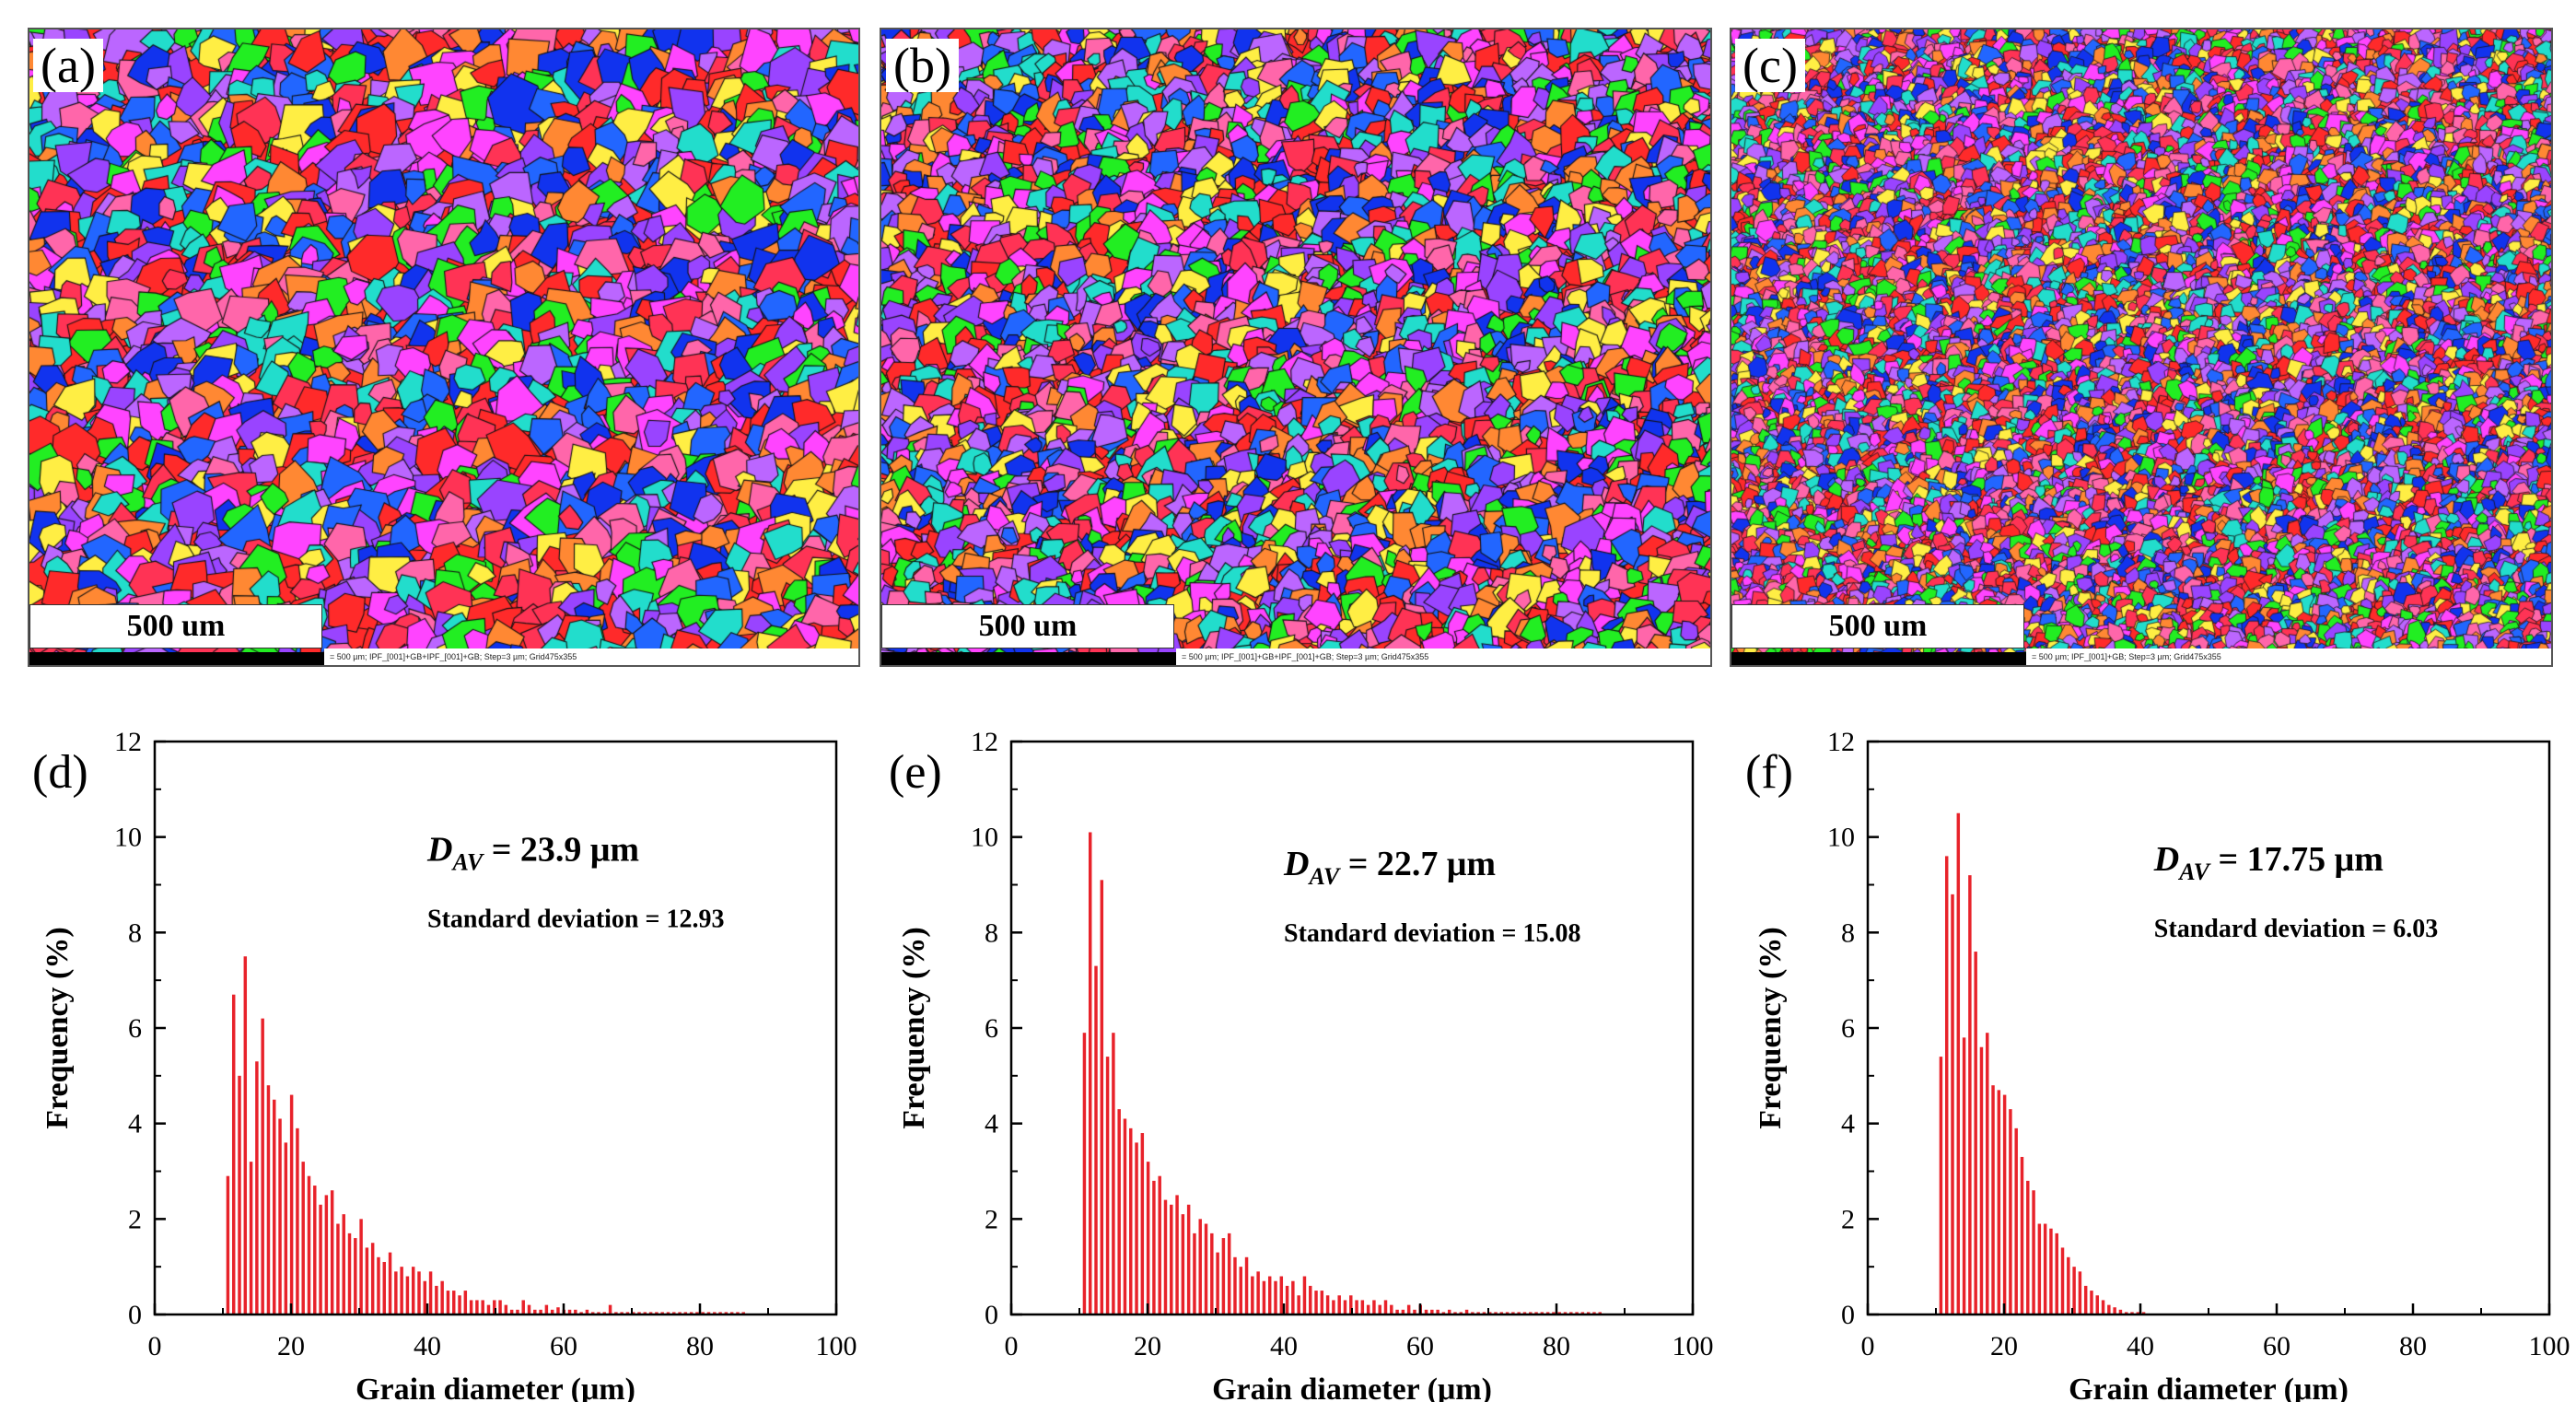 Image resolution: width=2576 pixels, height=1402 pixels. Describe the element at coordinates (914, 1027) in the screenshot. I see `y-axis-label: Frequency (%)` at that location.